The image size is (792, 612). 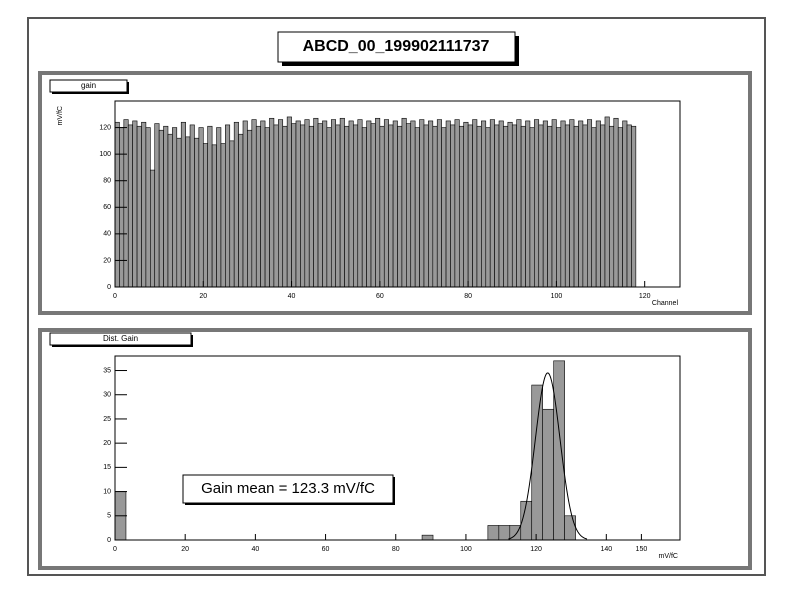 I want to click on y-tick-label: 15, so click(x=107, y=467).